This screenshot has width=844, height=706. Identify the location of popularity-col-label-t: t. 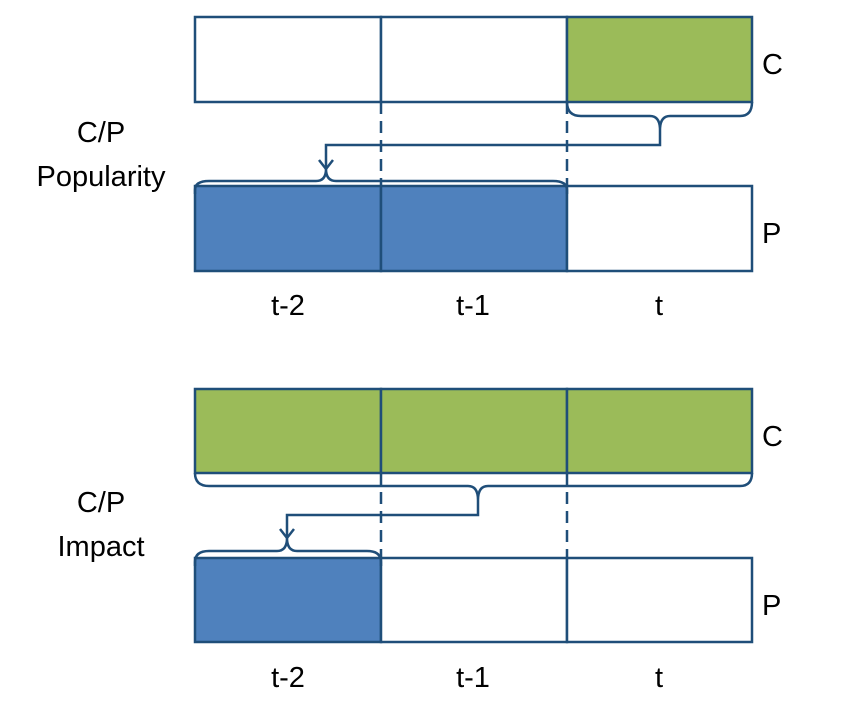
(659, 306).